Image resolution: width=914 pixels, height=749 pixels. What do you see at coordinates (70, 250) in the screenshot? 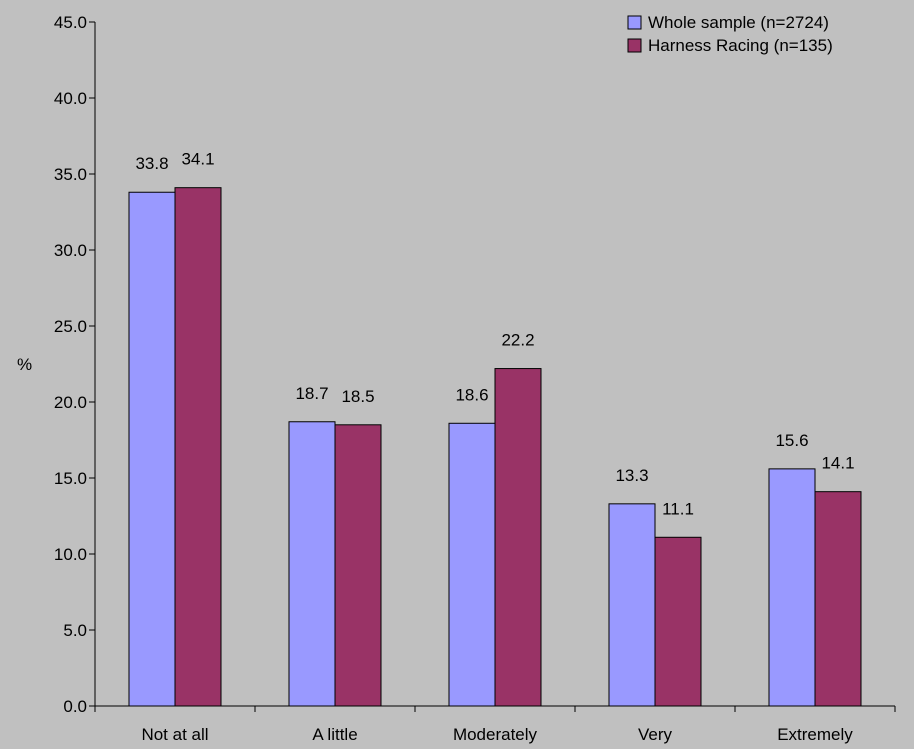
I see `y-tick-label: 30.0` at bounding box center [70, 250].